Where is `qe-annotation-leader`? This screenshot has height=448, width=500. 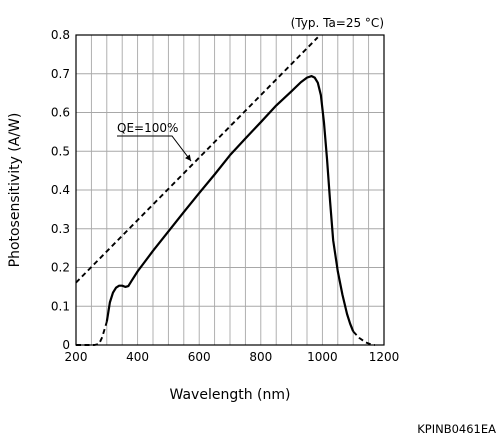 qe-annotation-leader is located at coordinates (154, 148).